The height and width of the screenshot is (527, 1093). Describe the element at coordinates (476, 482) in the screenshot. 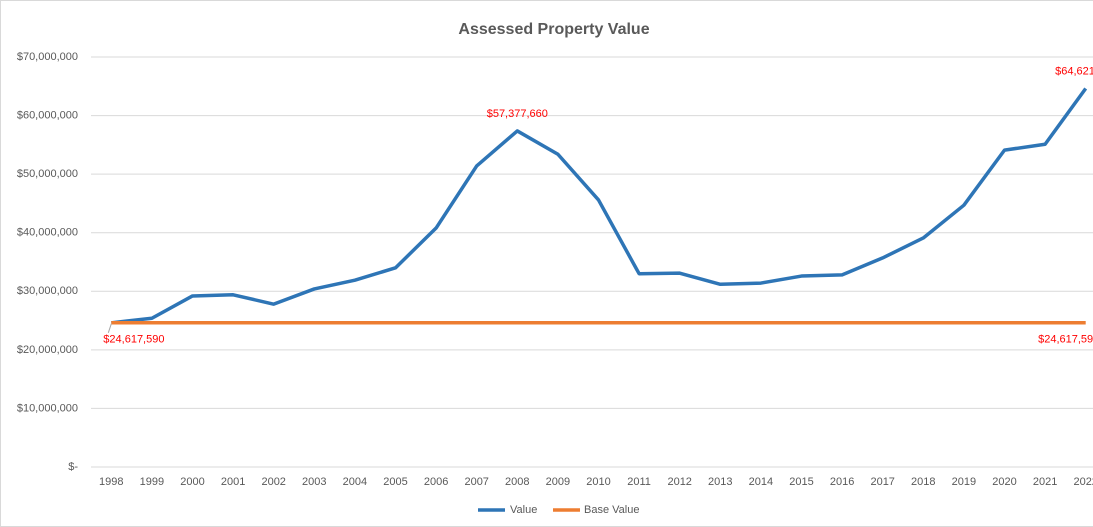

I see `x-tick-label: 2007` at that location.